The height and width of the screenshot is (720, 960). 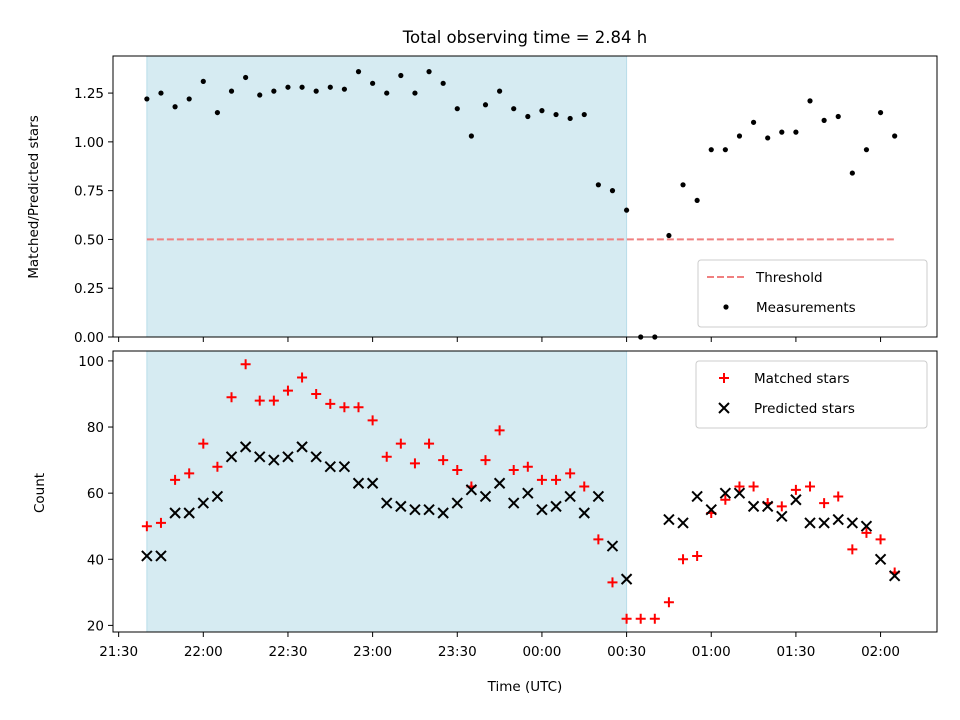 What do you see at coordinates (89, 192) in the screenshot?
I see `y-tick-label: 0.75` at bounding box center [89, 192].